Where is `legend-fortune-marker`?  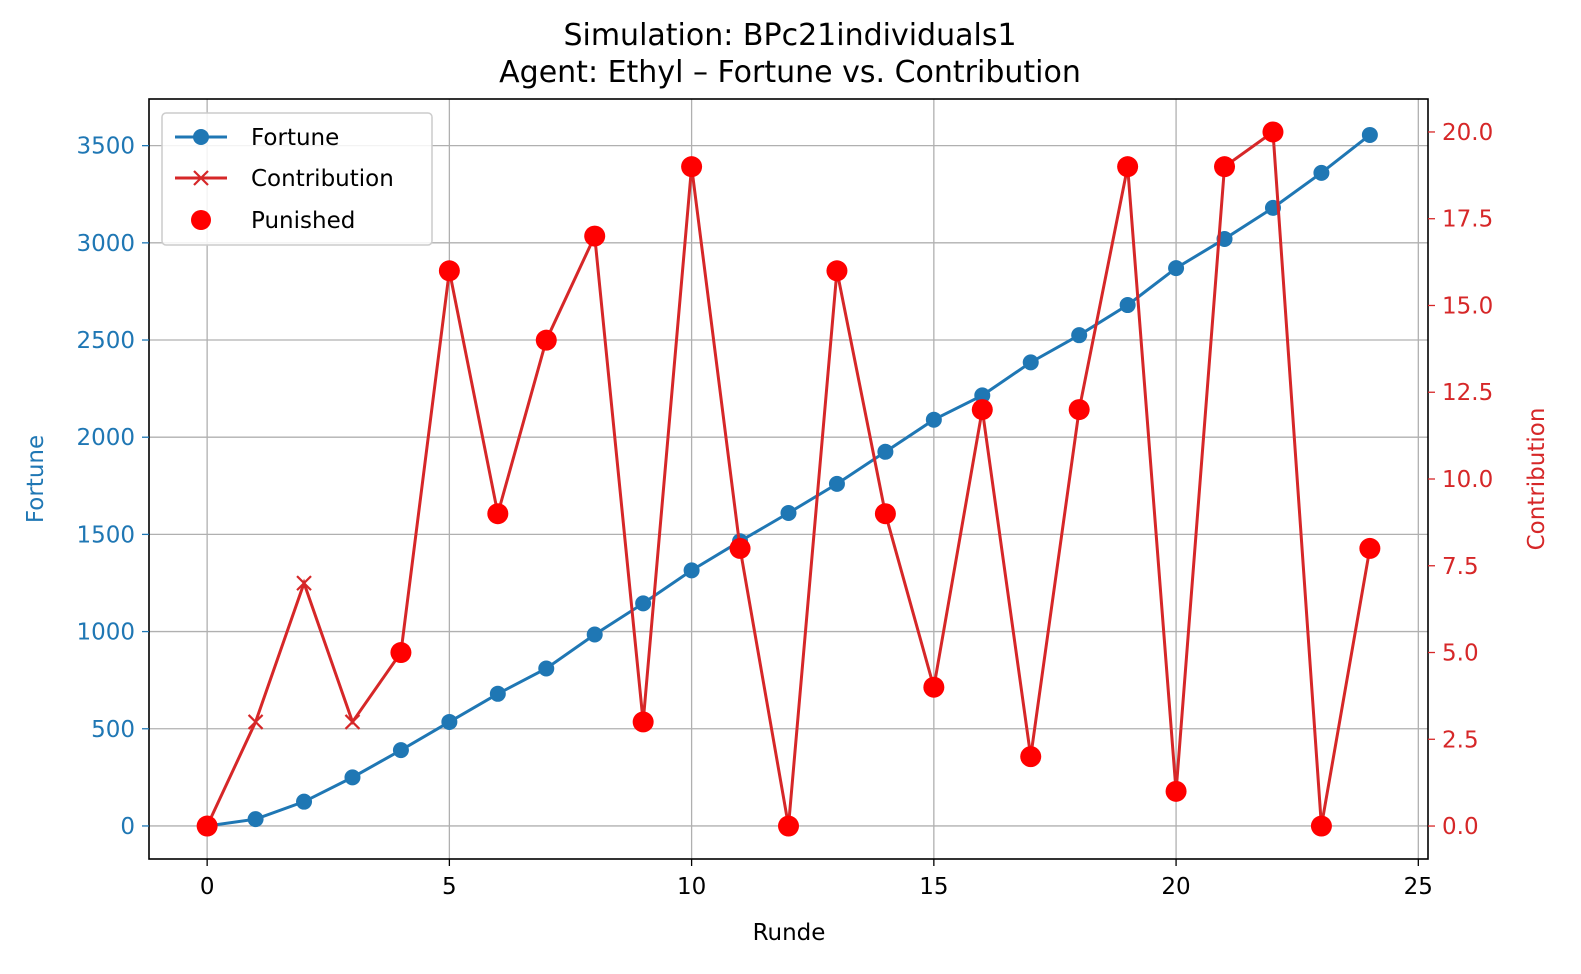
legend-fortune-marker is located at coordinates (201, 137).